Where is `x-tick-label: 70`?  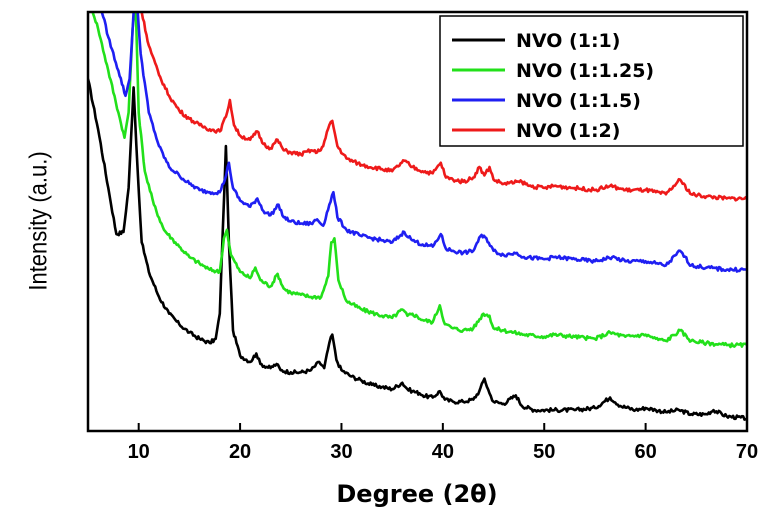
x-tick-label: 70 is located at coordinates (747, 452).